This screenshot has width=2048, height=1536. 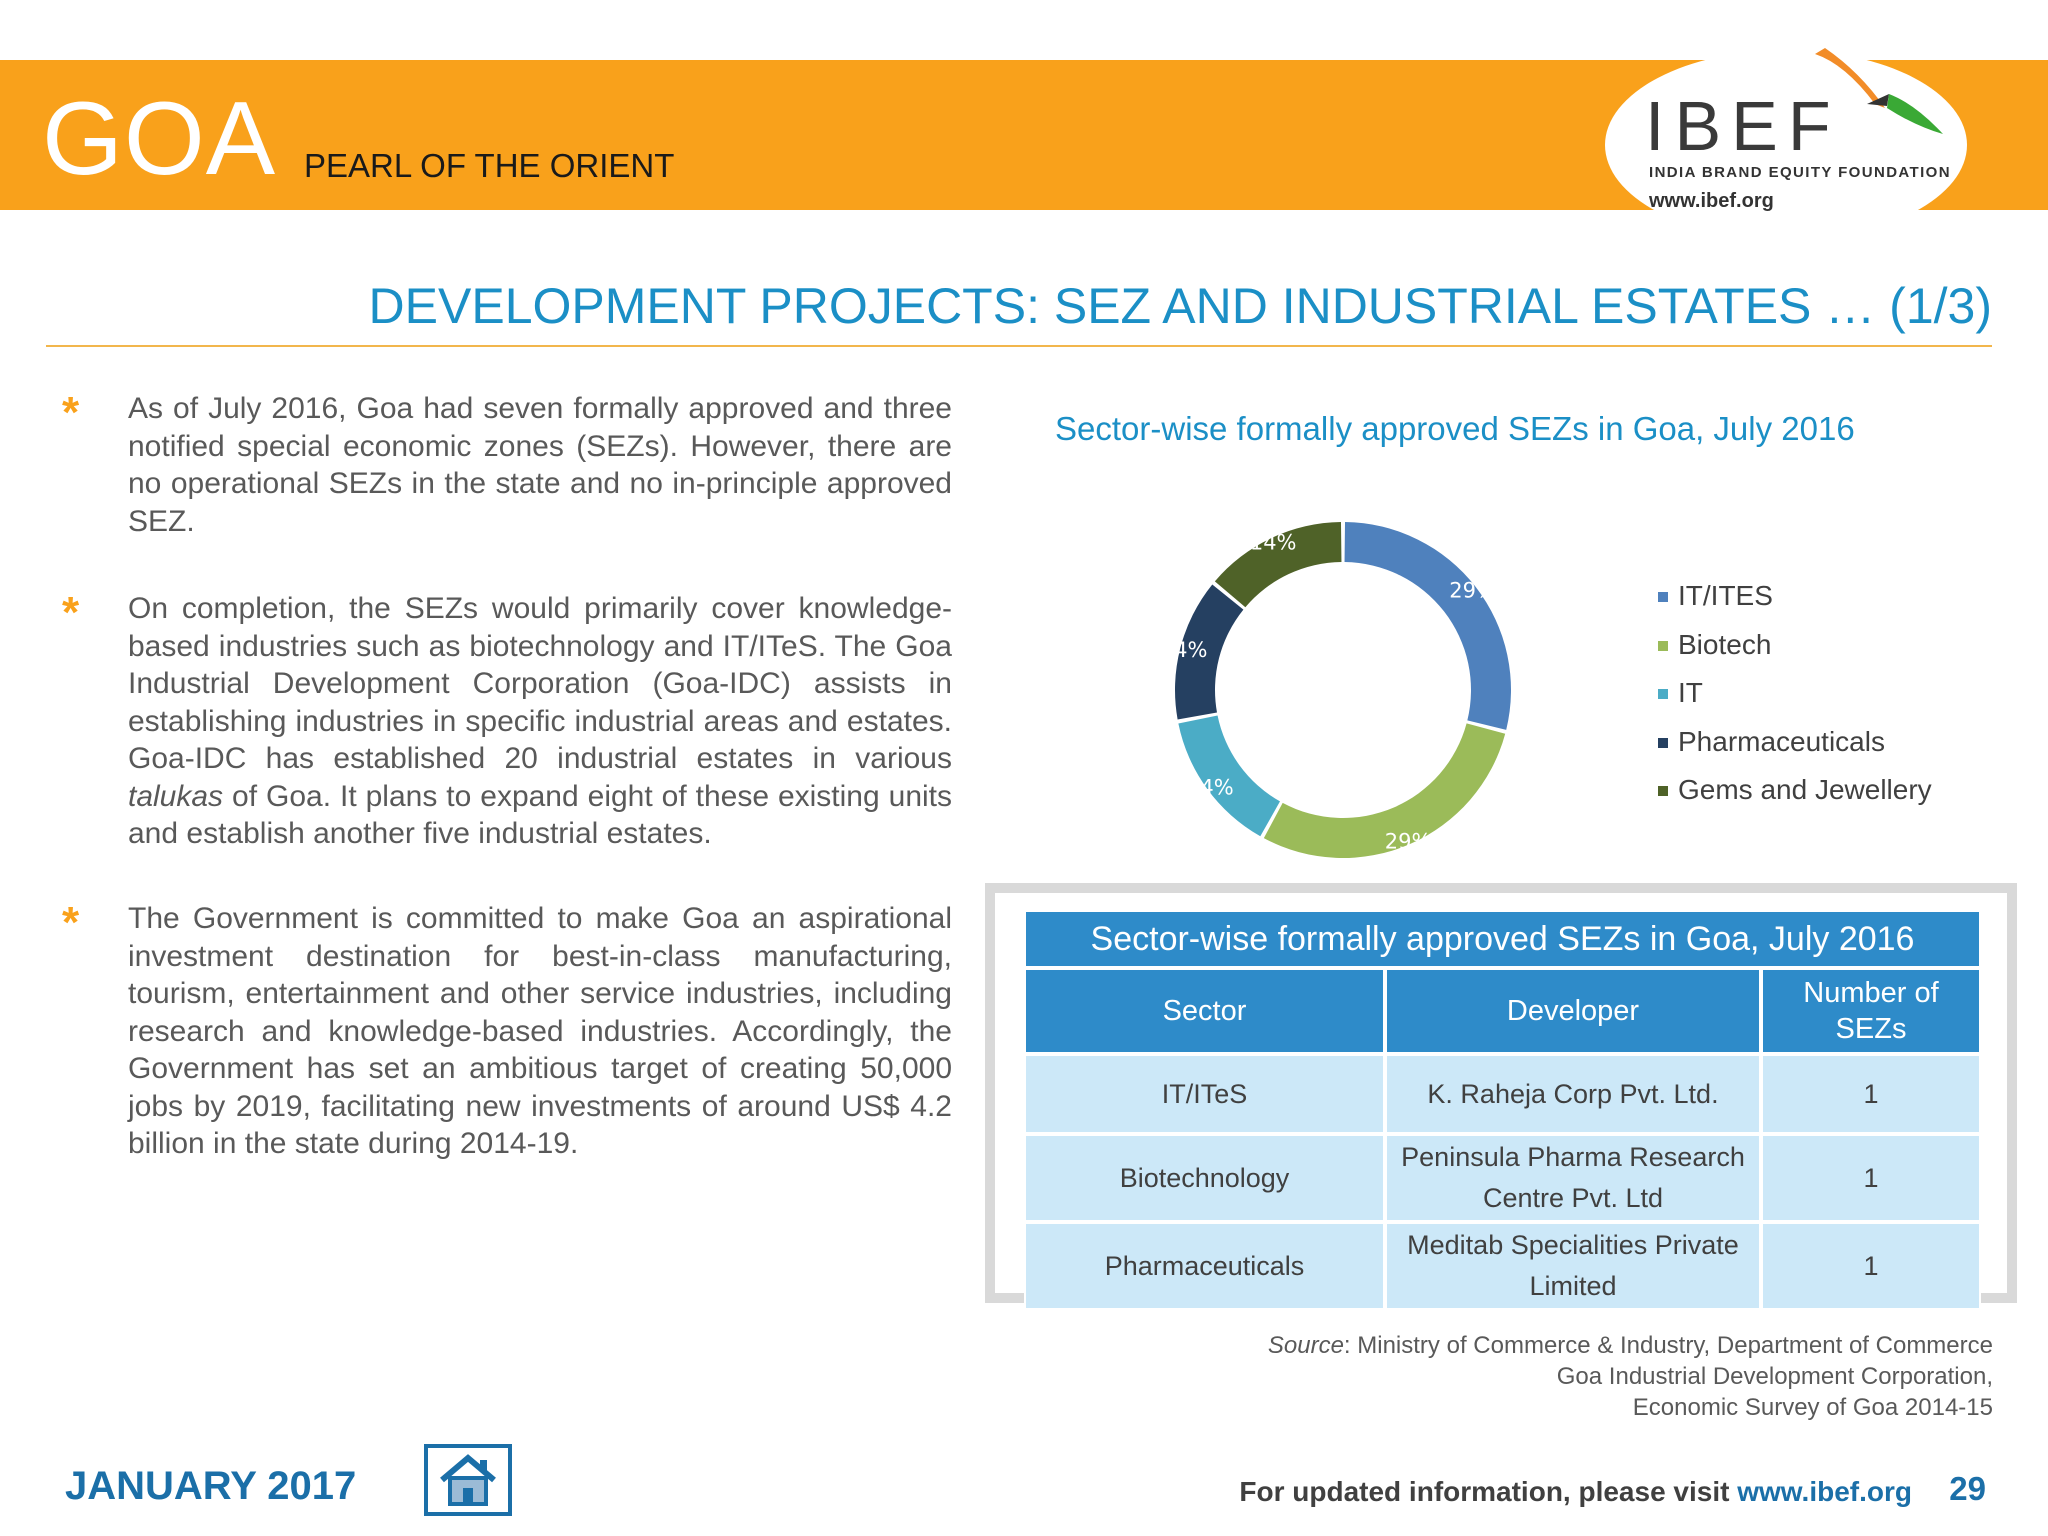 What do you see at coordinates (1019, 346) in the screenshot?
I see `title-divider` at bounding box center [1019, 346].